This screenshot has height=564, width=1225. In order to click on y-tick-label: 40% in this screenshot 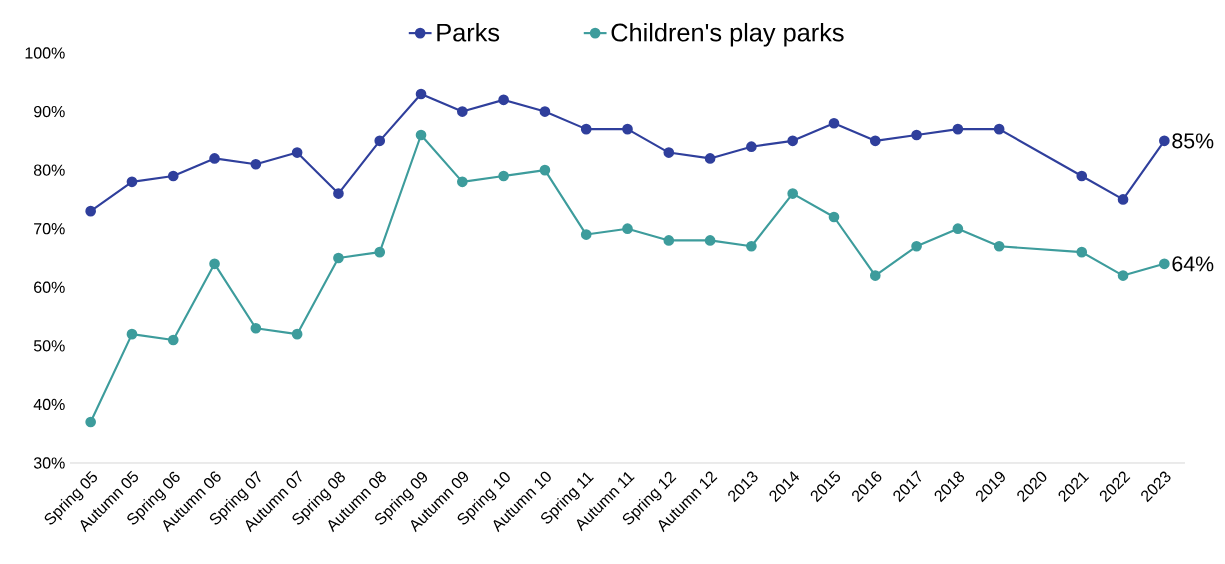, I will do `click(49, 404)`.